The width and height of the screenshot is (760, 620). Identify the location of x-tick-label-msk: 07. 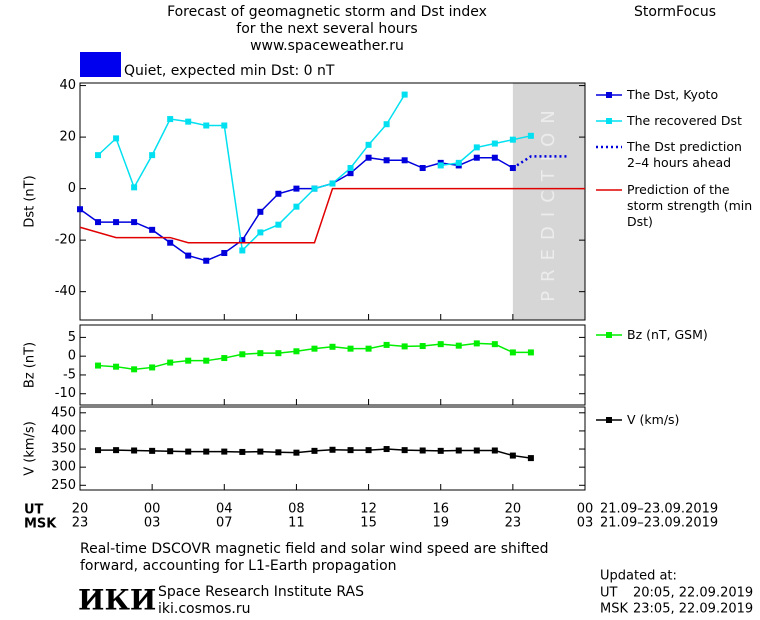
(224, 523).